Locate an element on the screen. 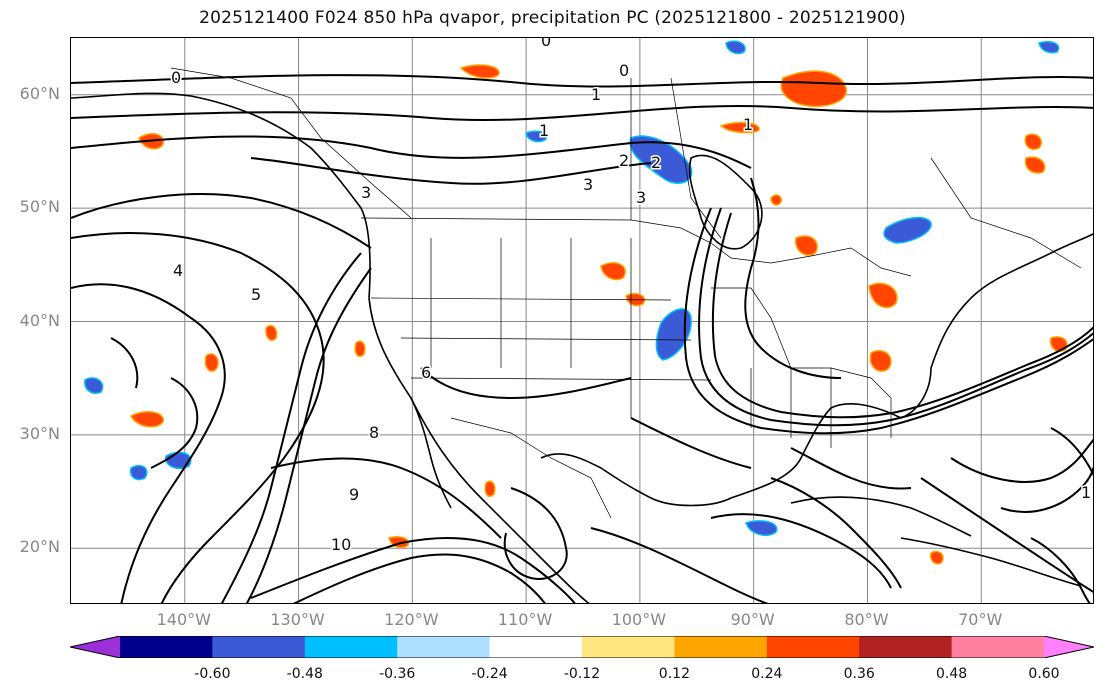  contour-value-label: 10 is located at coordinates (341, 544).